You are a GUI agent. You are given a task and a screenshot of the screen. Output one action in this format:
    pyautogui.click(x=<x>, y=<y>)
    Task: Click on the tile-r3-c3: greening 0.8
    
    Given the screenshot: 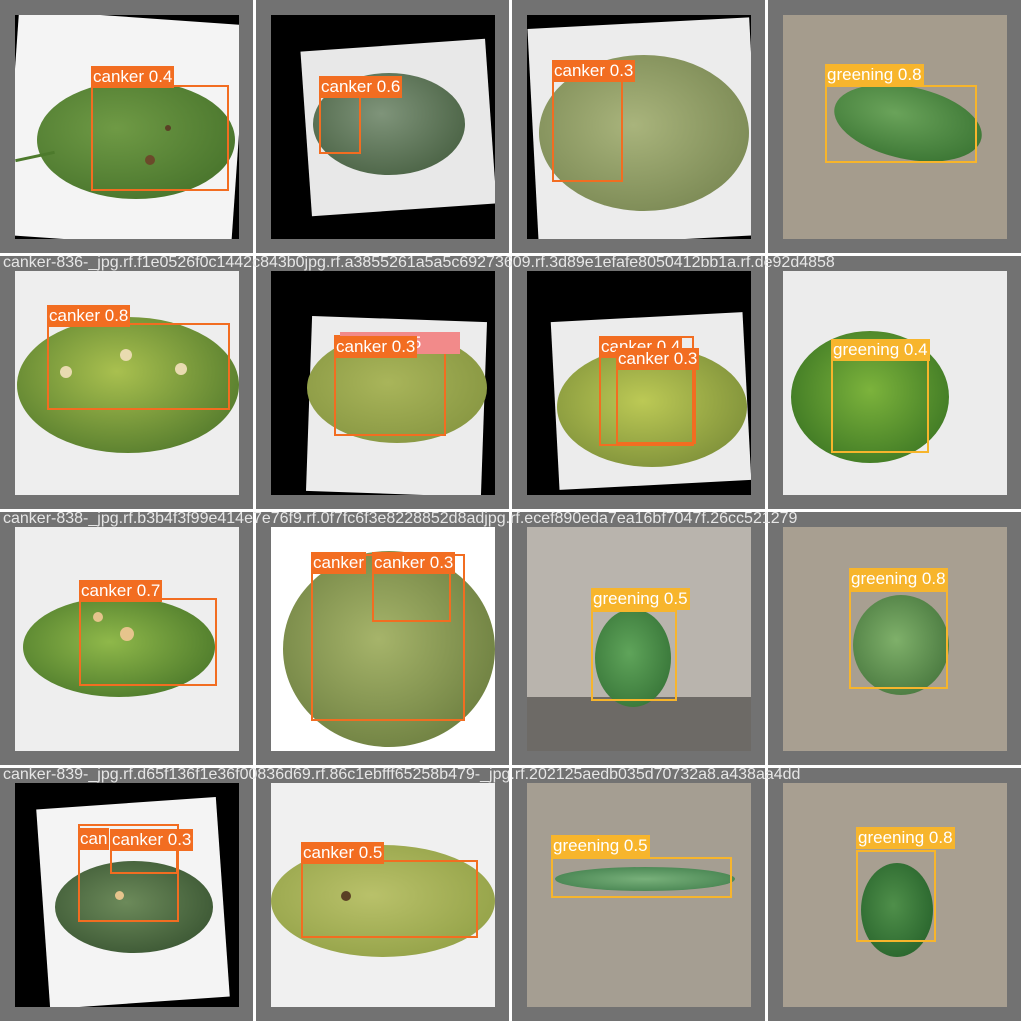 What is the action you would take?
    pyautogui.click(x=894, y=894)
    